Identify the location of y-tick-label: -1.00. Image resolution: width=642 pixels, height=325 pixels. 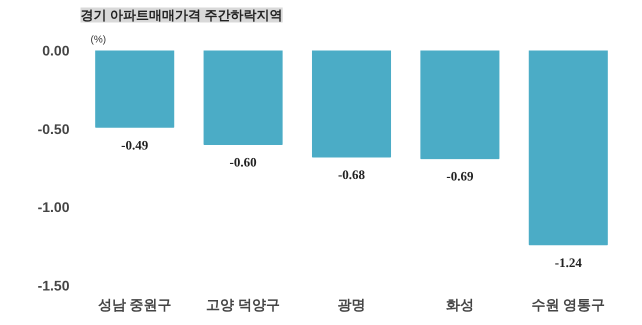
(54, 207).